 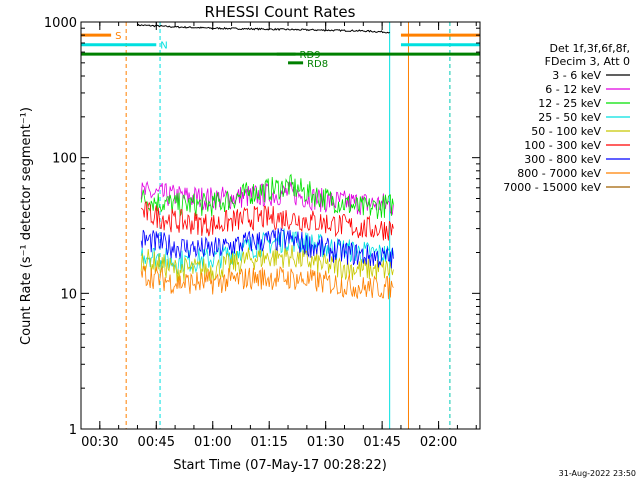 What do you see at coordinates (73, 430) in the screenshot?
I see `y-tick-label: 1` at bounding box center [73, 430].